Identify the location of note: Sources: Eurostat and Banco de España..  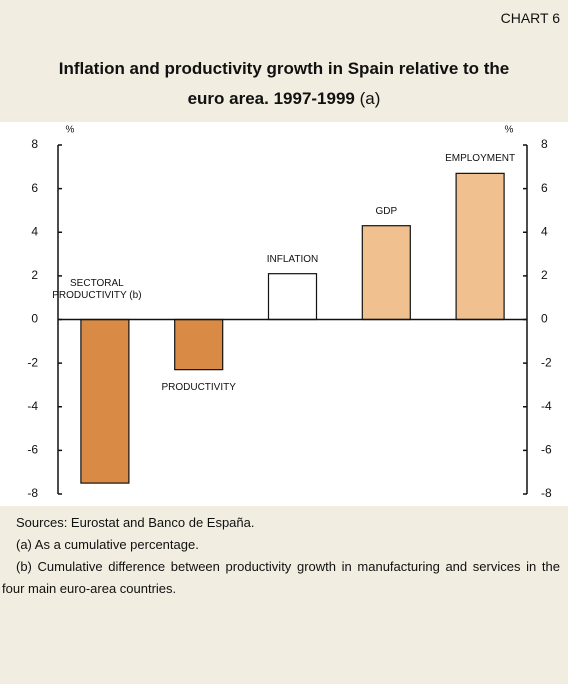
(135, 522).